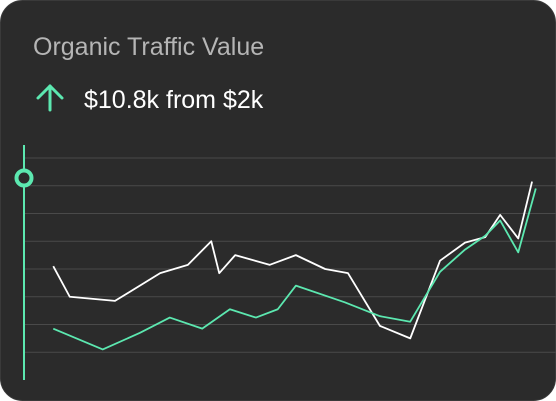 The image size is (556, 401). I want to click on chart-title: Organic Traffic Value, so click(148, 47).